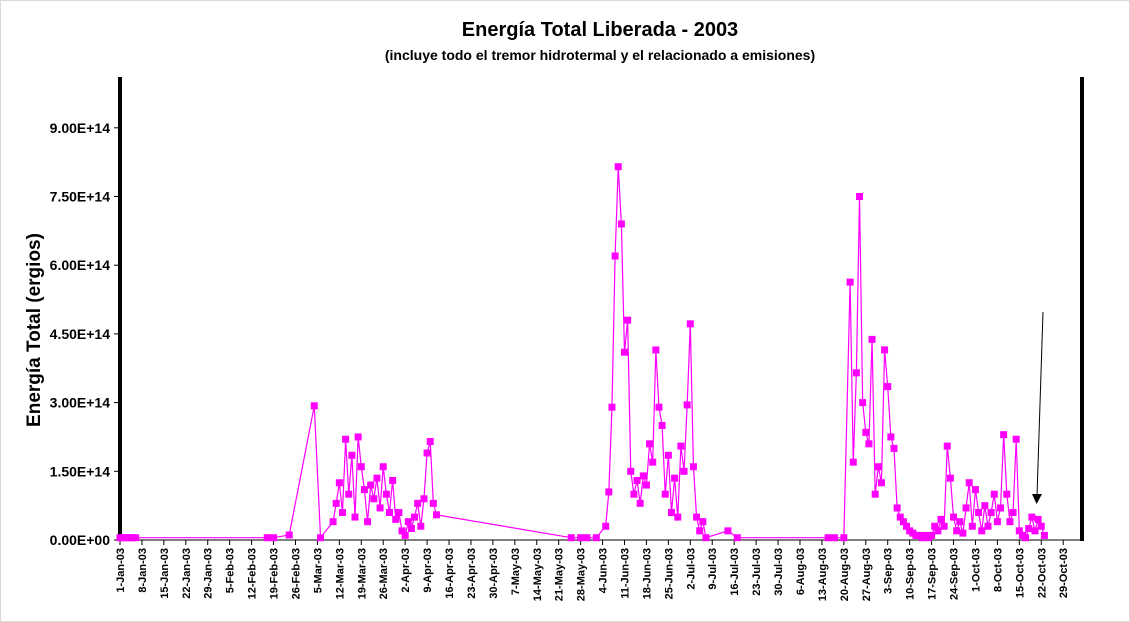 This screenshot has height=622, width=1130. Describe the element at coordinates (318, 570) in the screenshot. I see `x-tick-label: 5-Mar-03` at that location.